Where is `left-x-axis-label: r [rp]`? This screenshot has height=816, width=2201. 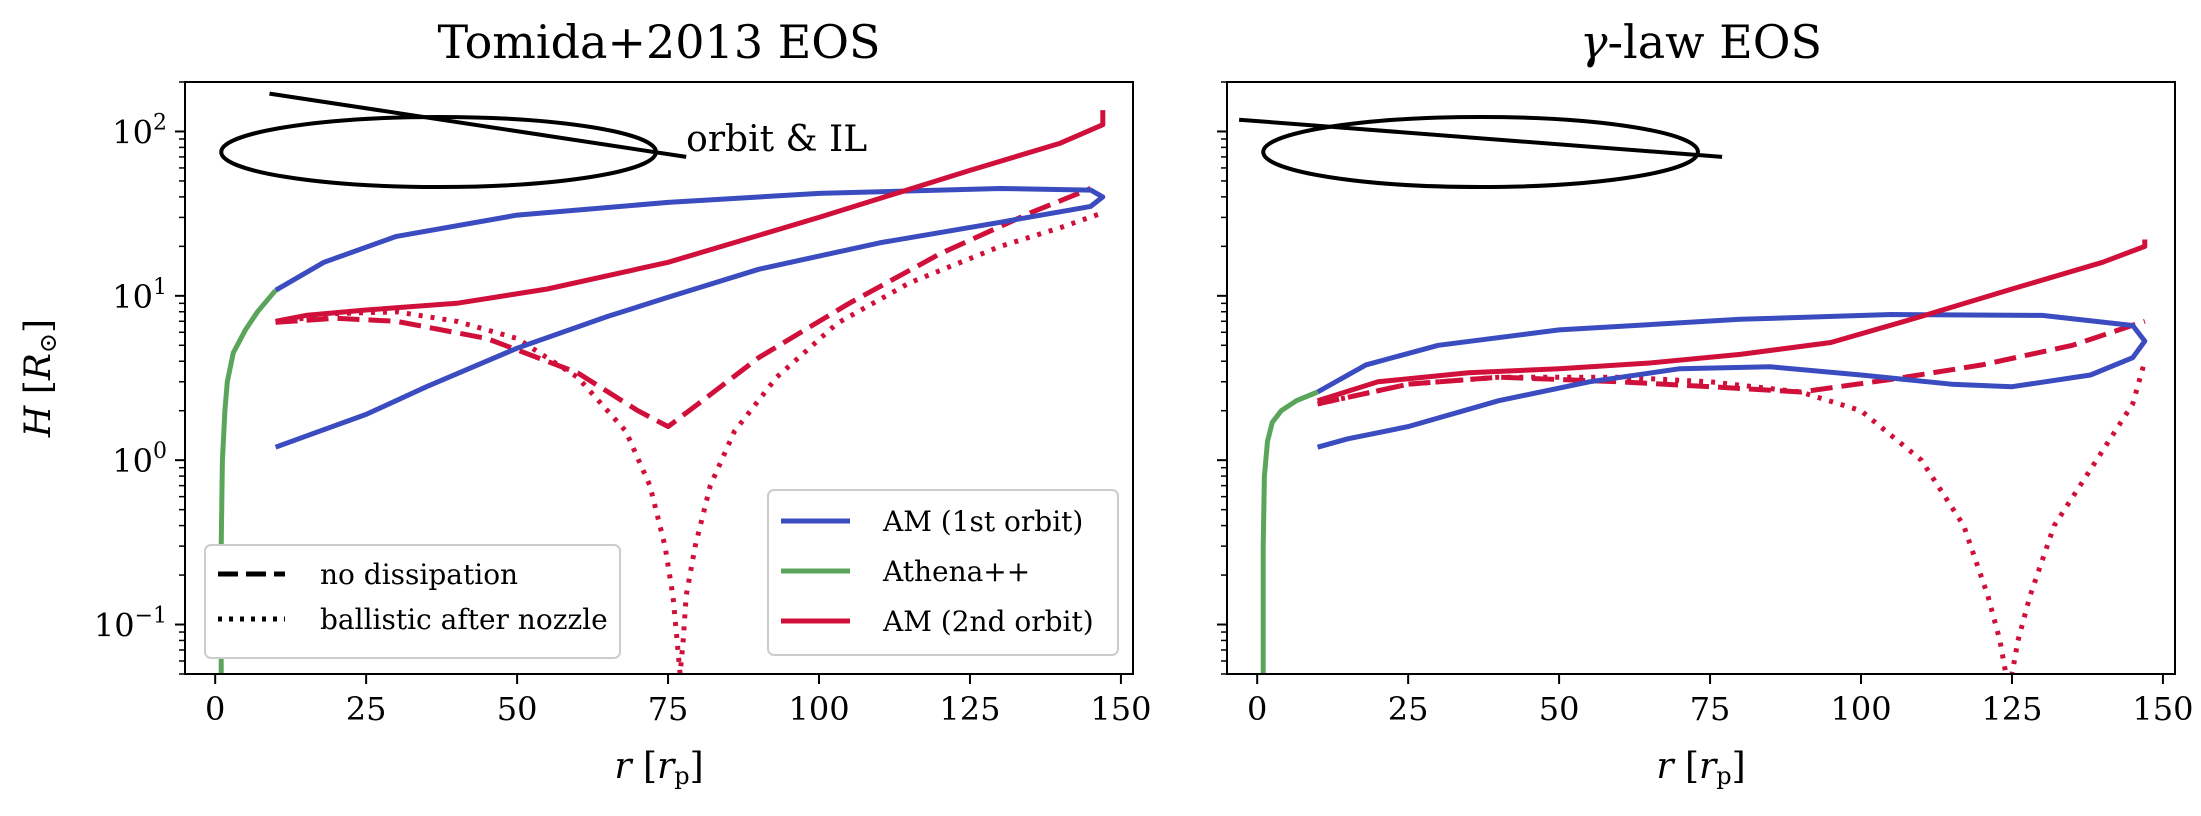
left-x-axis-label: r [rp] is located at coordinates (658, 768).